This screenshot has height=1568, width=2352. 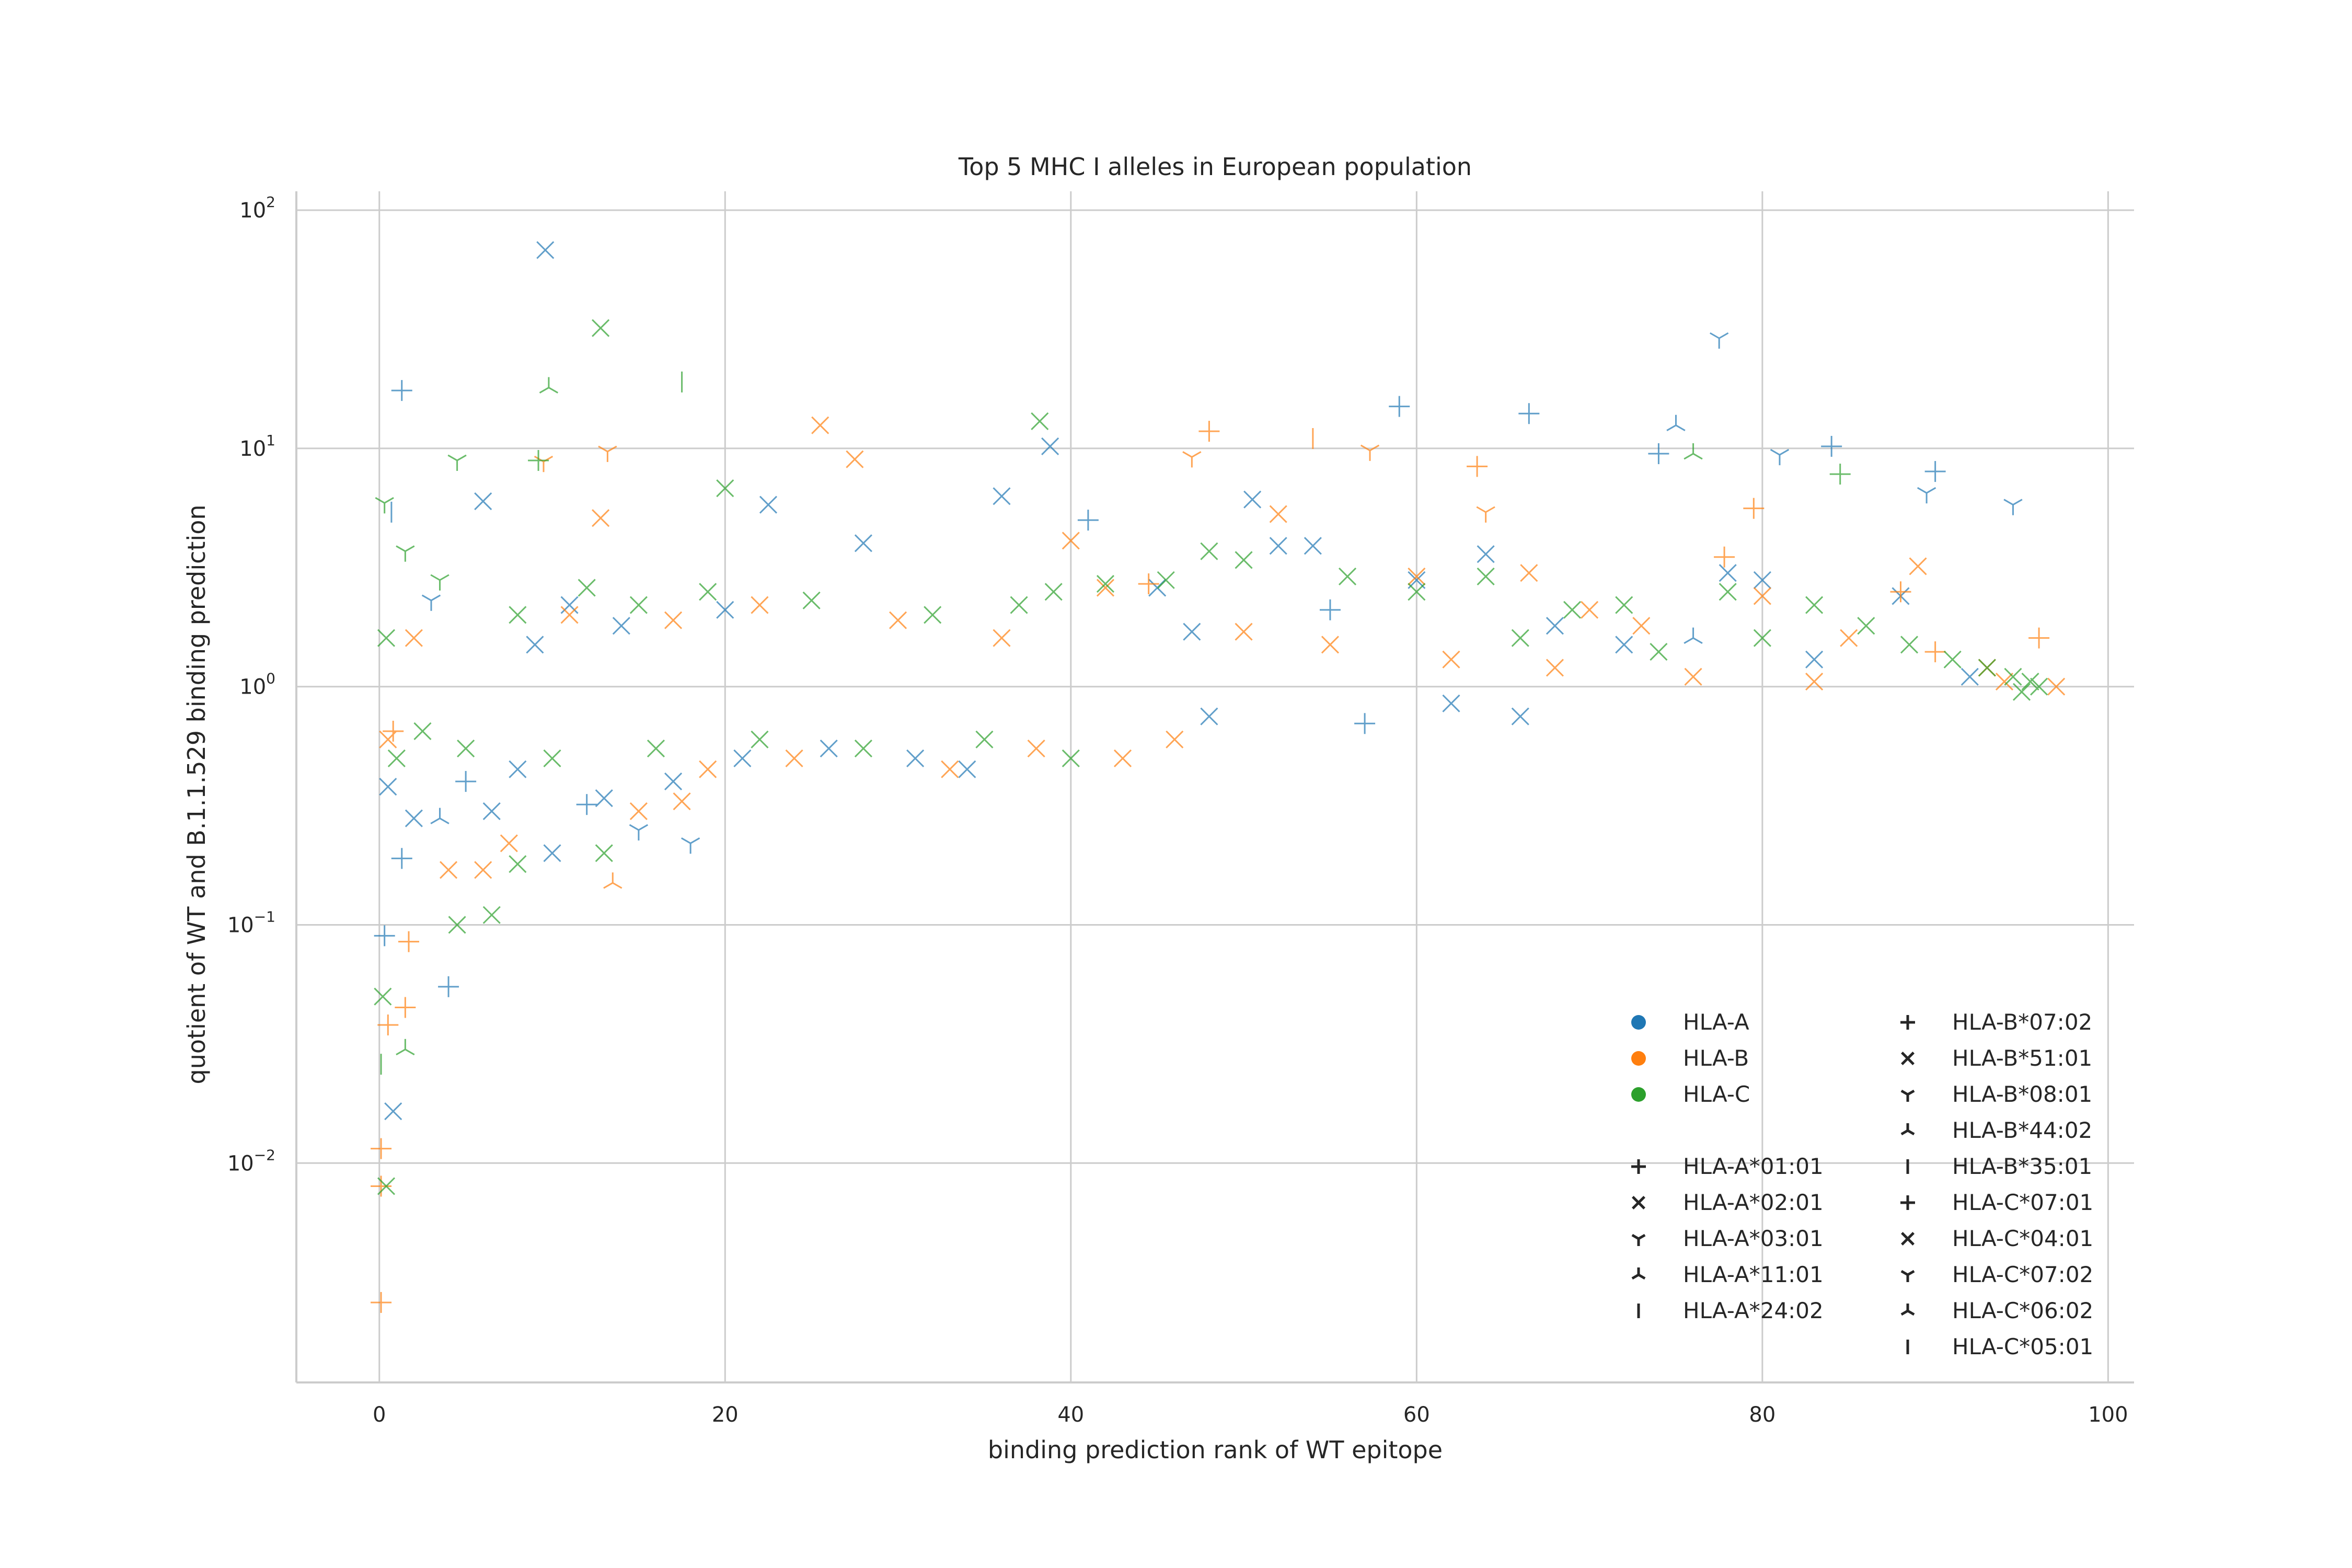 I want to click on legend-label: HLA-B*07:02, so click(x=2022, y=1022).